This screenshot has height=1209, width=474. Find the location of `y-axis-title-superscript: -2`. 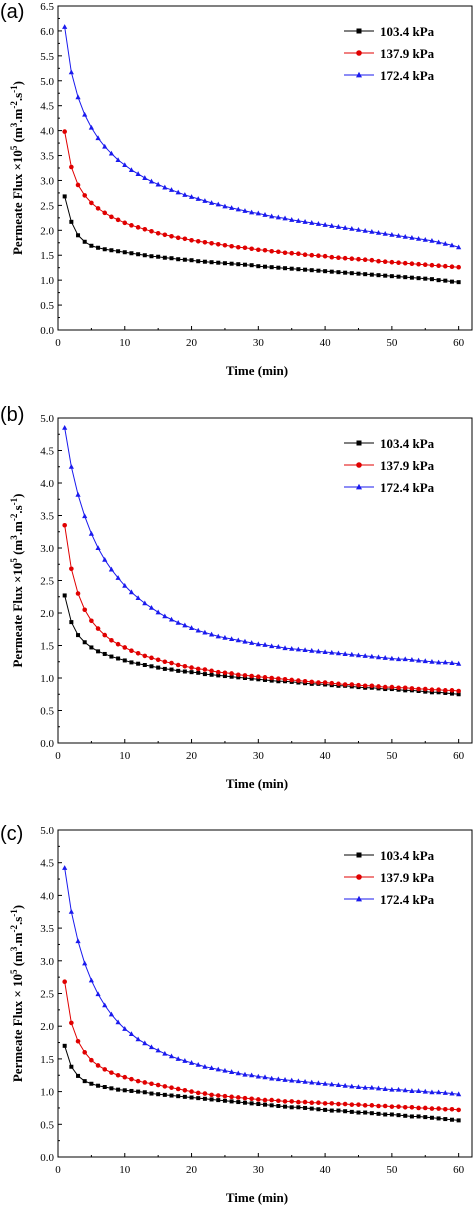

y-axis-title-superscript: -2 is located at coordinates (14, 517).